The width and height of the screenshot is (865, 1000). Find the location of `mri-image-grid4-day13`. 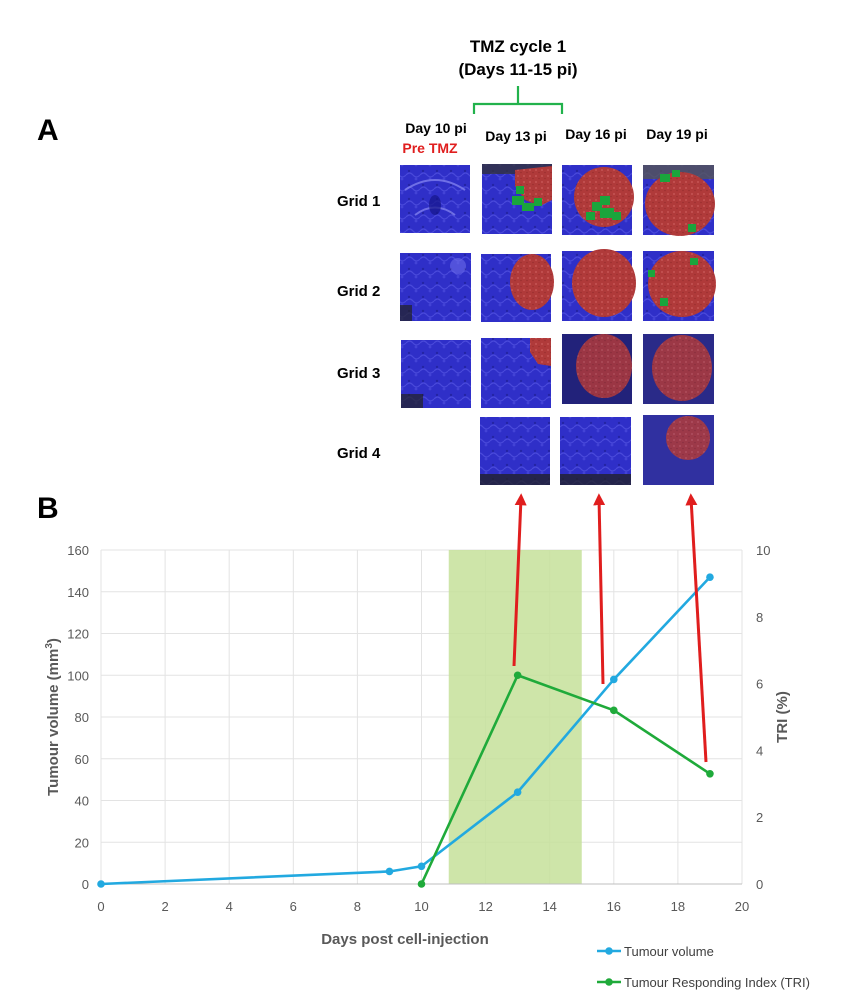

mri-image-grid4-day13 is located at coordinates (515, 451).